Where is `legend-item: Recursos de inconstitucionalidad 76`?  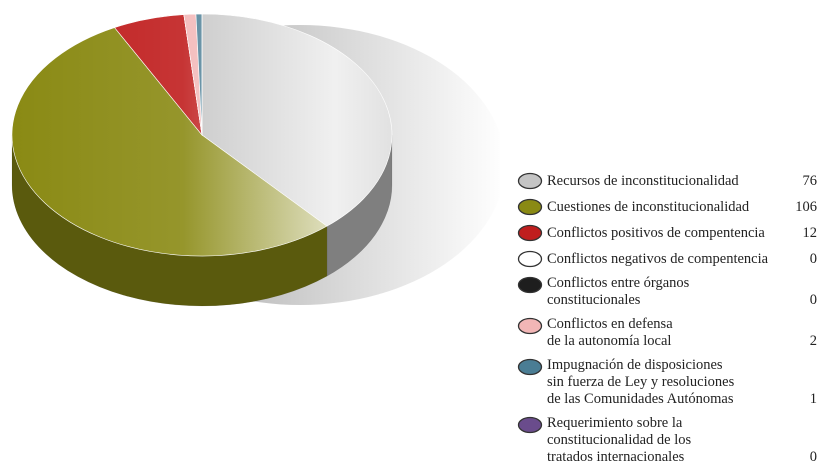 legend-item: Recursos de inconstitucionalidad 76 is located at coordinates (667, 180).